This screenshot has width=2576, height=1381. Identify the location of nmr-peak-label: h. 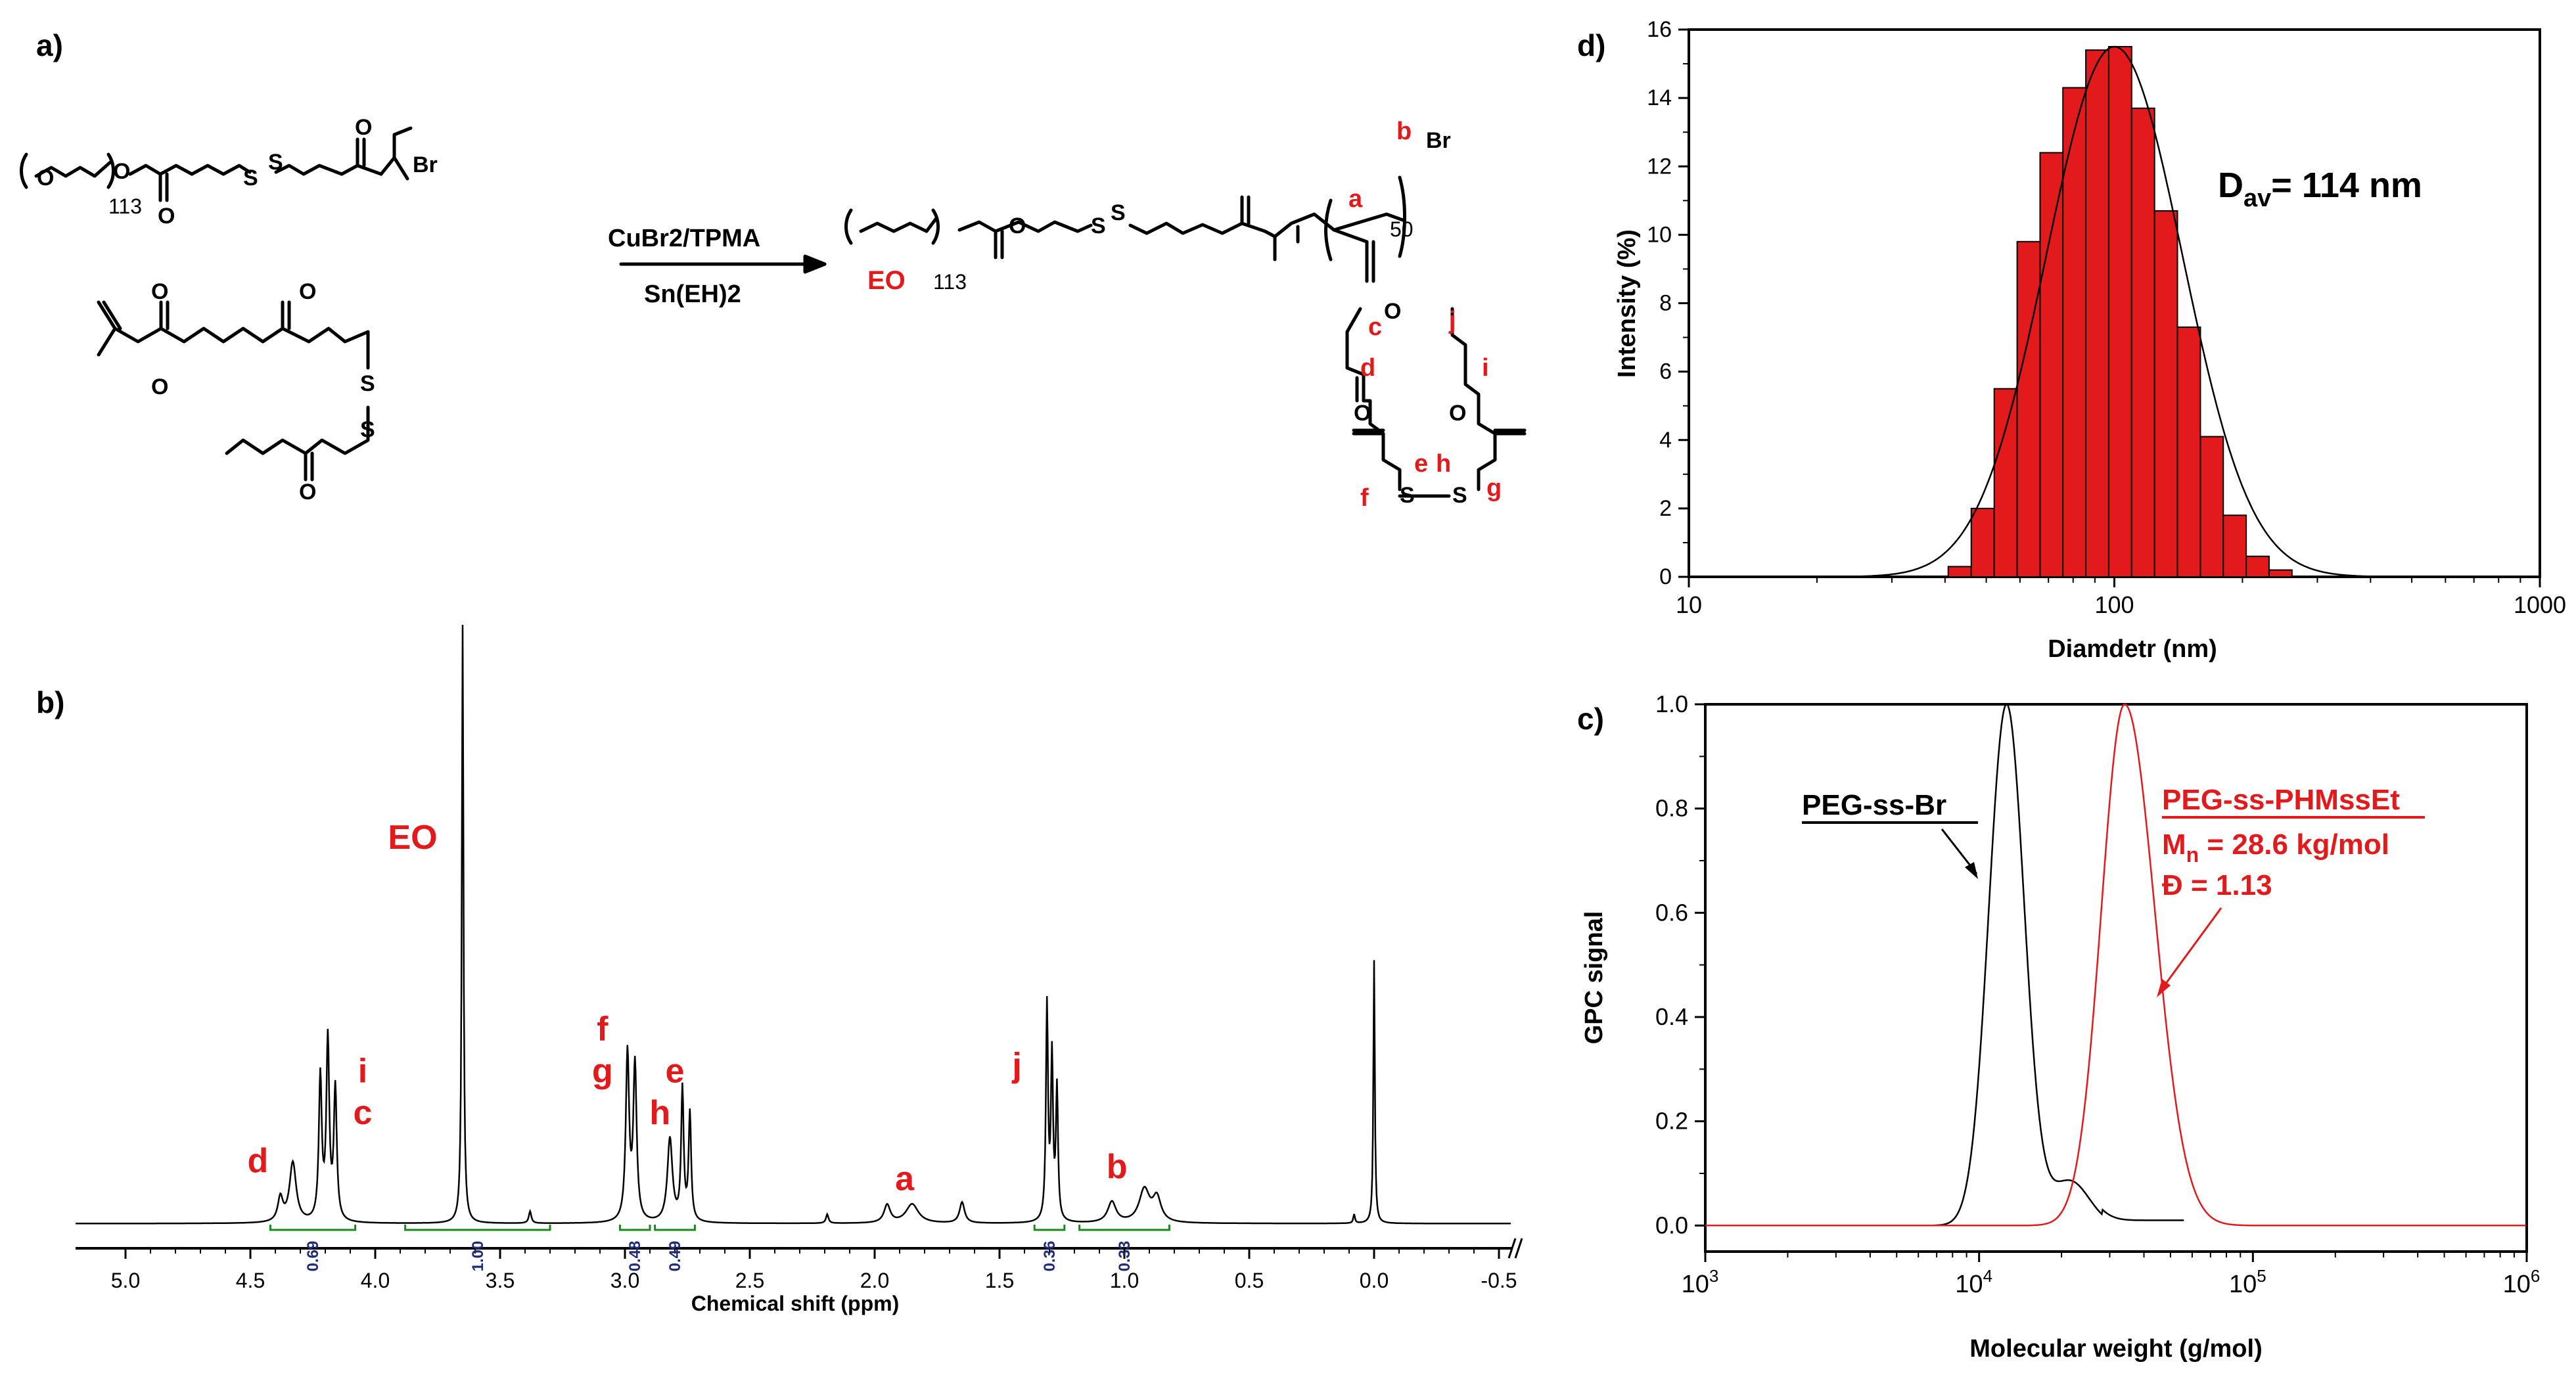
(660, 1113).